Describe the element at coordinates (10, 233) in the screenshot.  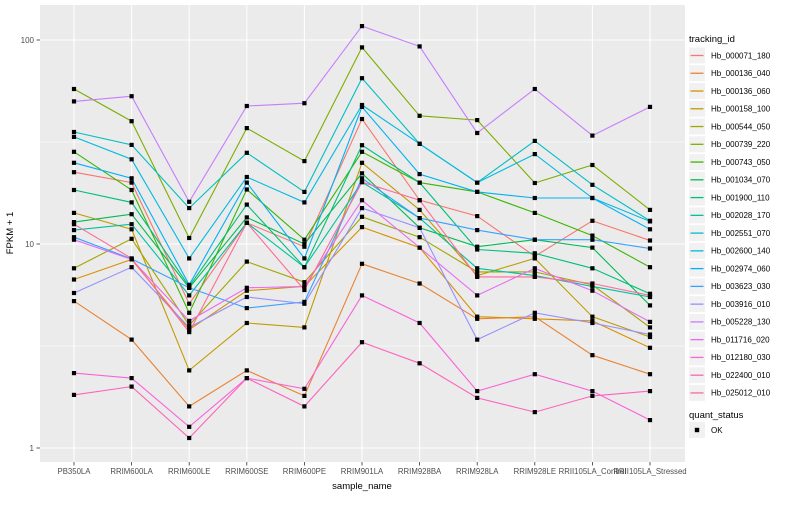
I see `y-axis-title: FPKM + 1` at that location.